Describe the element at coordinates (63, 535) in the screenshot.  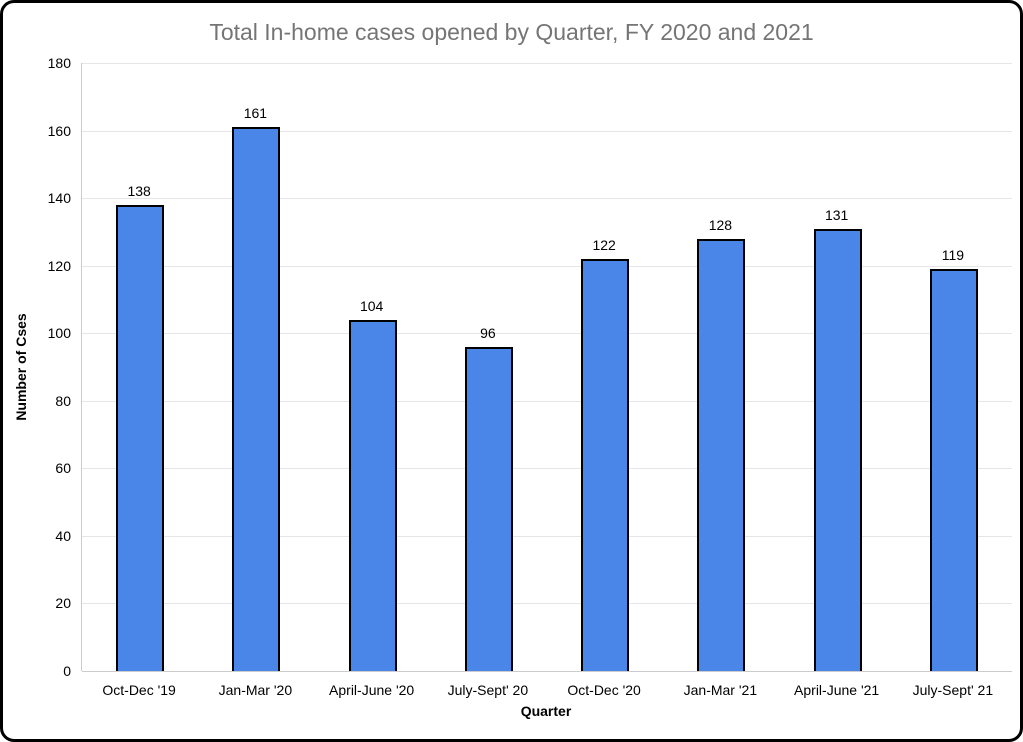
I see `y-tick-label: 40` at that location.